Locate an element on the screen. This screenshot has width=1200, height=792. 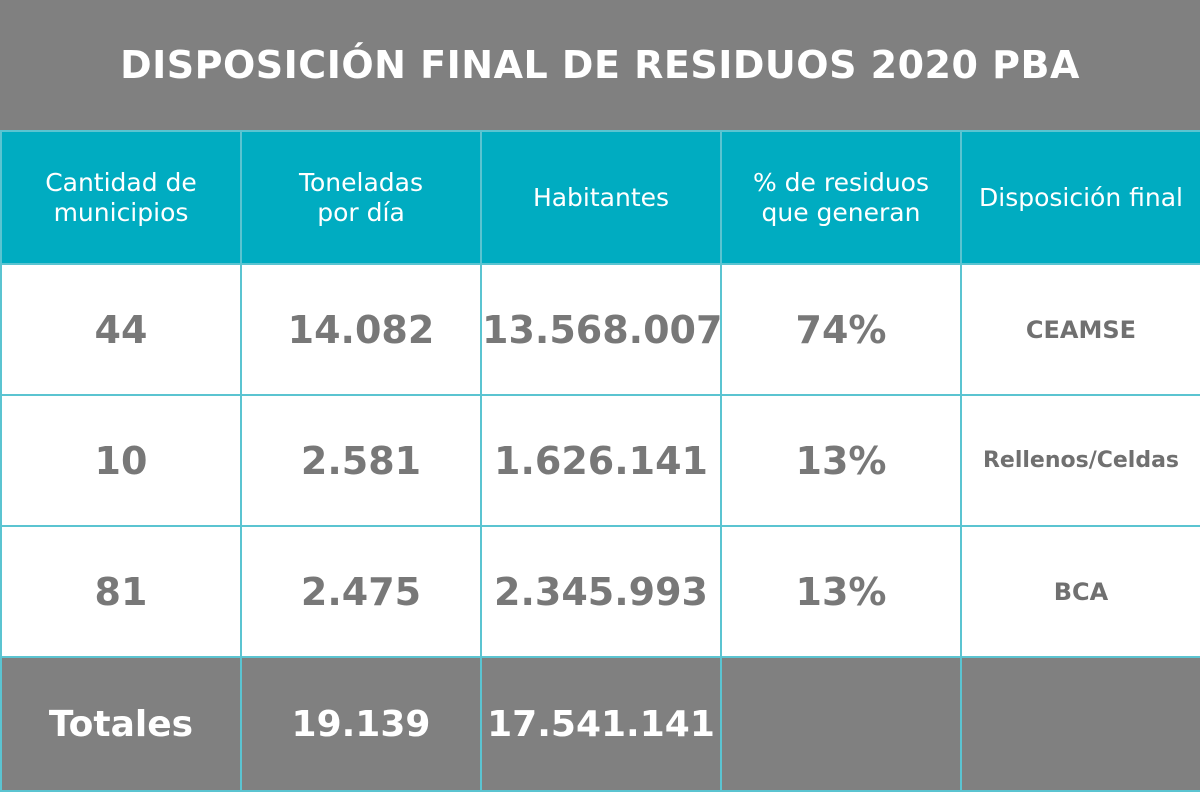
header-porcentaje-residuos: % de residuos que generan is located at coordinates (841, 197).